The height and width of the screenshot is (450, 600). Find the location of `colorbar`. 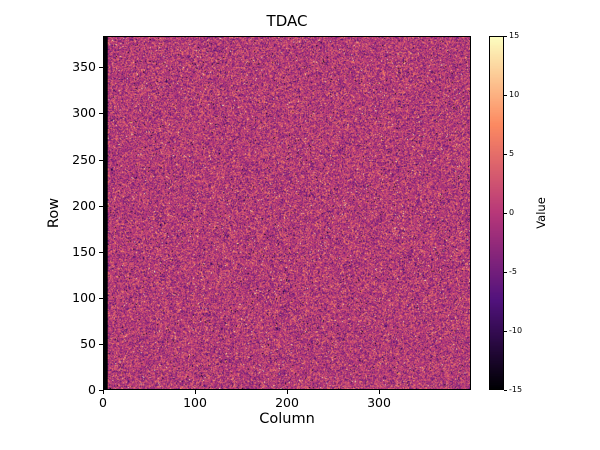

colorbar is located at coordinates (496, 213).